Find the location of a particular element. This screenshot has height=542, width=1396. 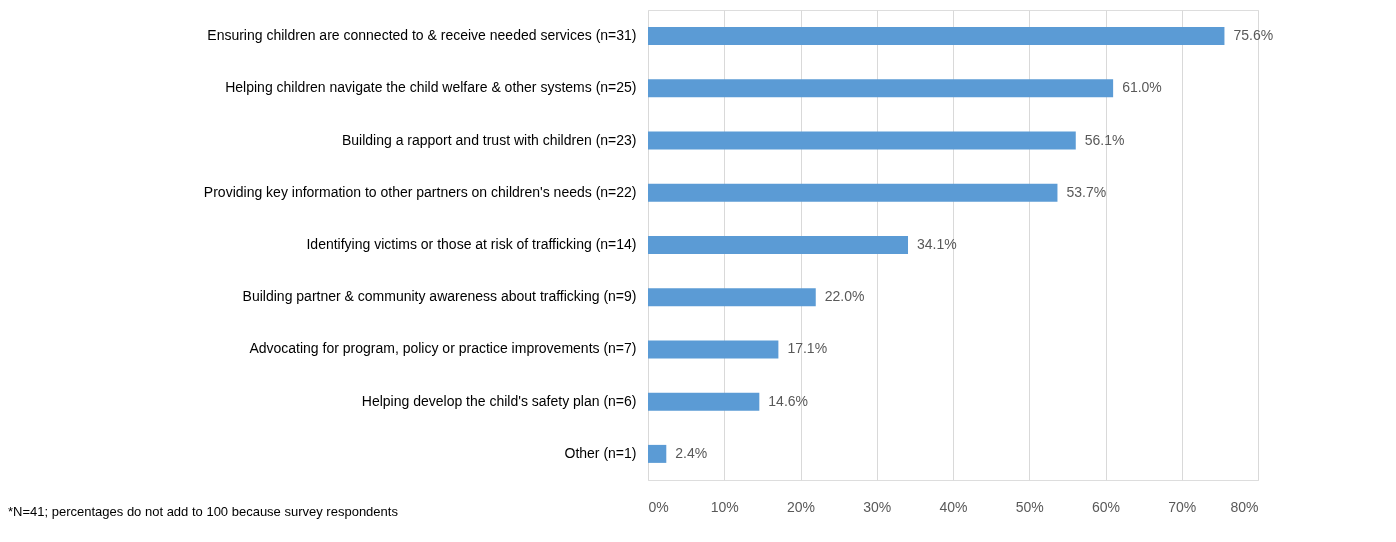

y-tick-label: Building a rapport and trust with children (n=23) is located at coordinates (489, 139).